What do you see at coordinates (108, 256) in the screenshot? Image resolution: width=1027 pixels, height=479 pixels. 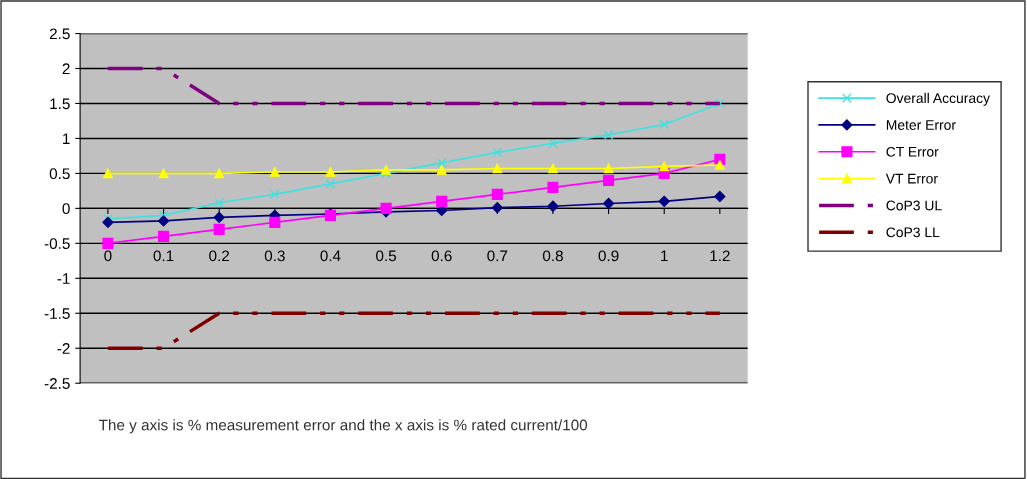 I see `x-tick-label: 0` at bounding box center [108, 256].